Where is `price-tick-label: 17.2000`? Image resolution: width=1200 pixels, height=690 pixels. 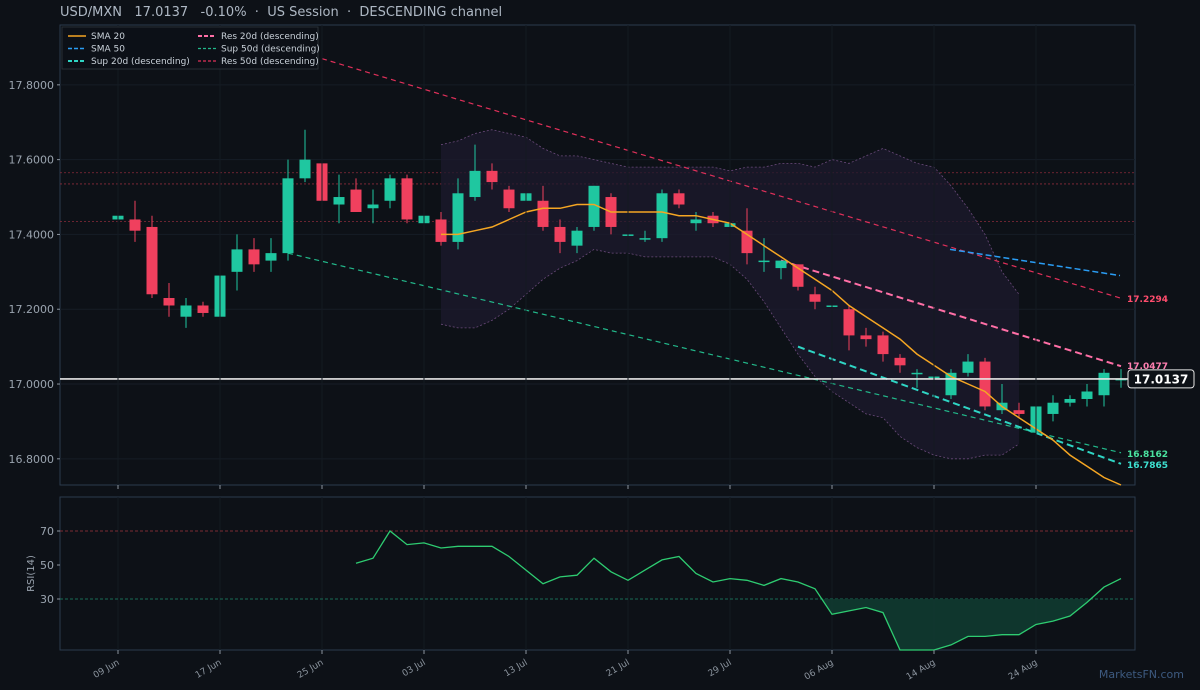 price-tick-label: 17.2000 is located at coordinates (32, 309).